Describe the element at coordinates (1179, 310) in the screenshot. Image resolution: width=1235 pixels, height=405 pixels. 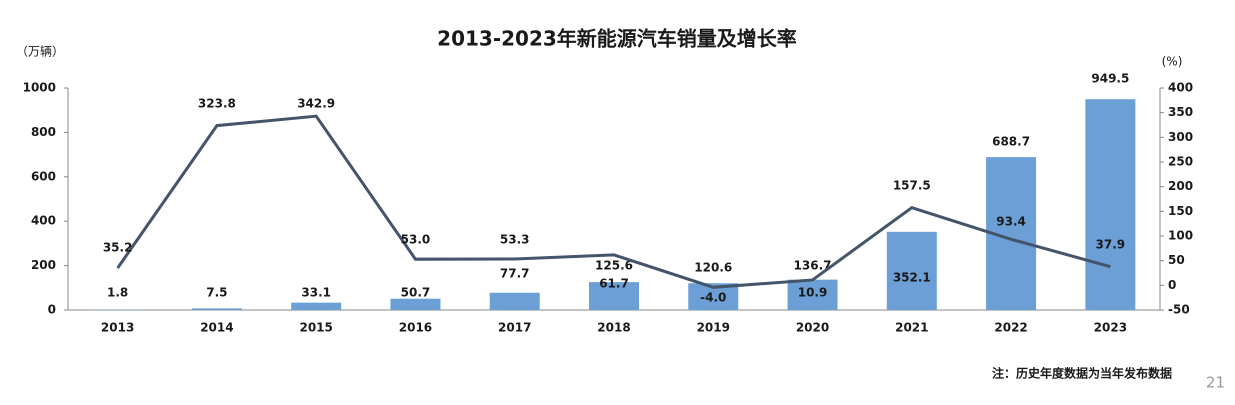
I see `y2-tick-label: -50` at that location.